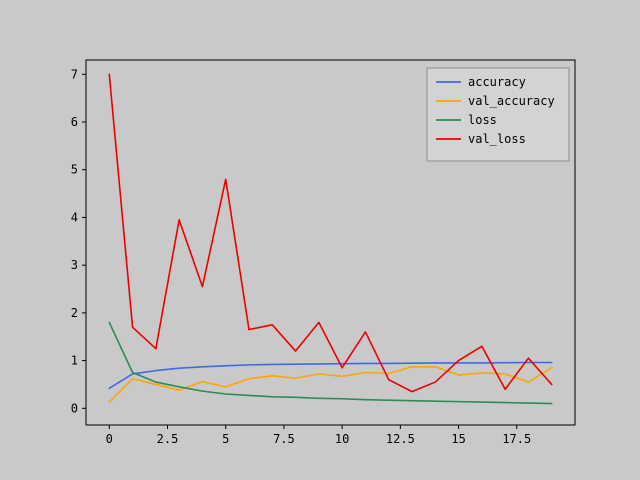 Image resolution: width=640 pixels, height=480 pixels. I want to click on x-tick-label: 2.5, so click(168, 439).